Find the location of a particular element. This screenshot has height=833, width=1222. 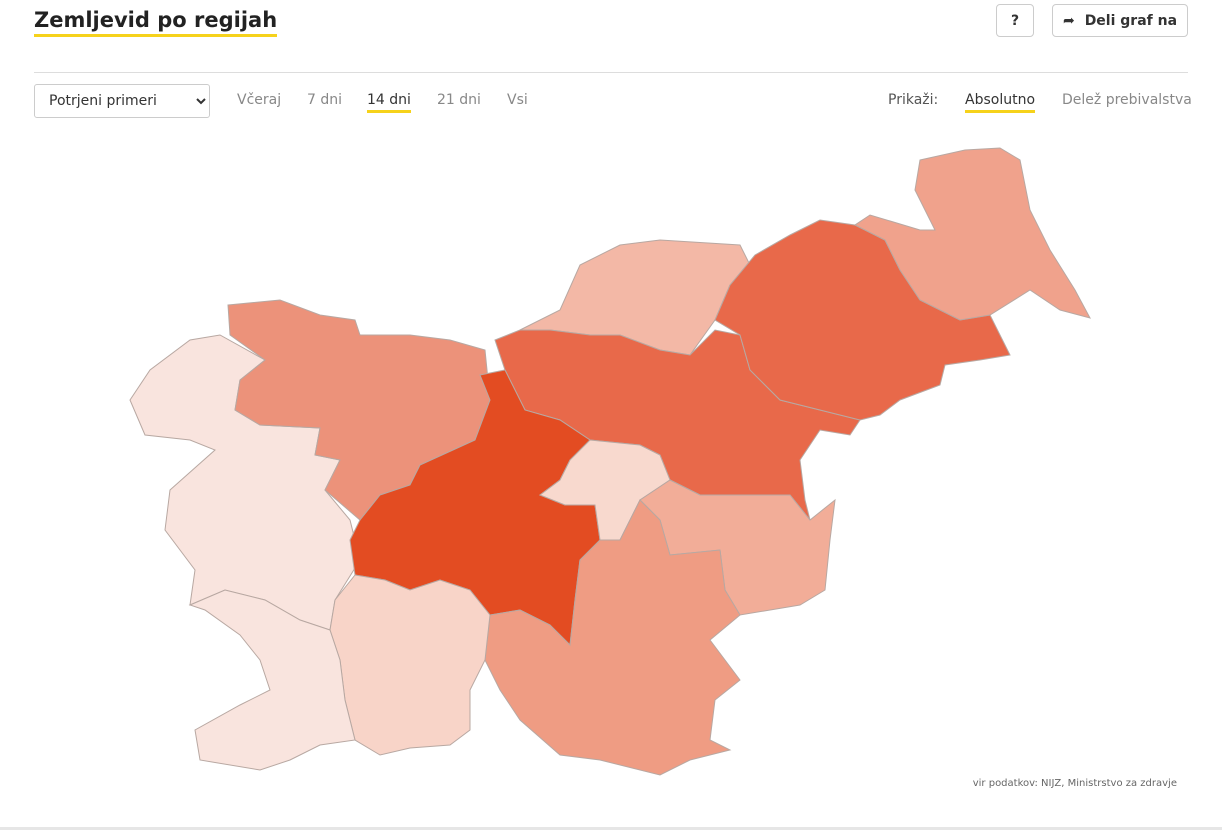

period-tab: 21 dni is located at coordinates (459, 100).